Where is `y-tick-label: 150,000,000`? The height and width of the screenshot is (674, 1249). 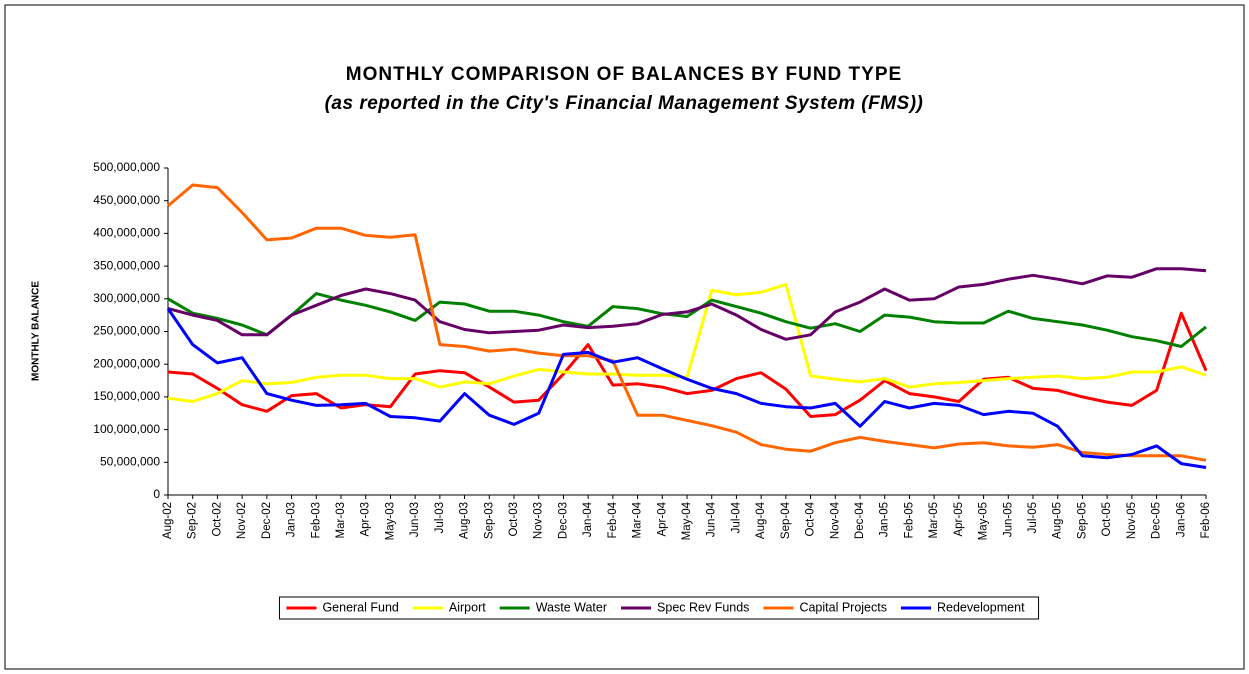
y-tick-label: 150,000,000 is located at coordinates (126, 396).